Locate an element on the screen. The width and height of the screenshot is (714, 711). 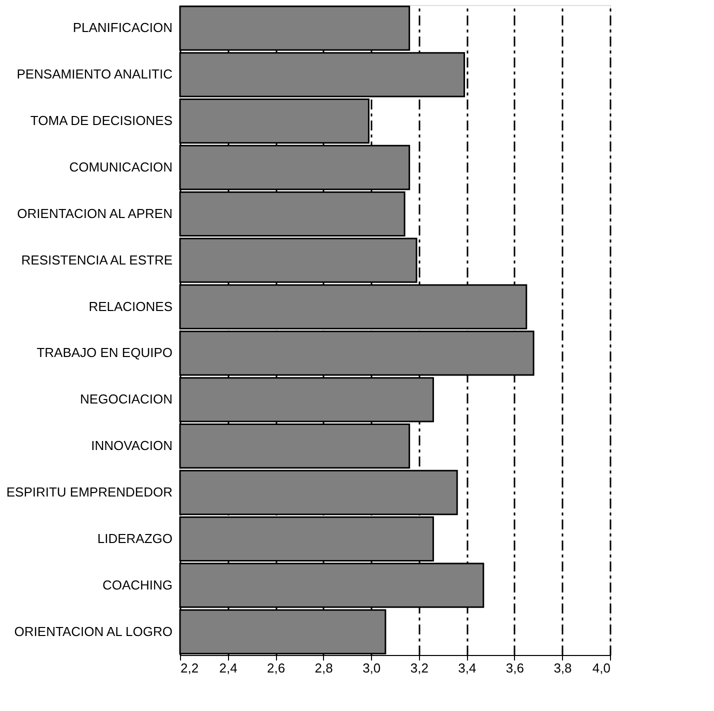
y-tick-label: RELACIONES is located at coordinates (130, 306).